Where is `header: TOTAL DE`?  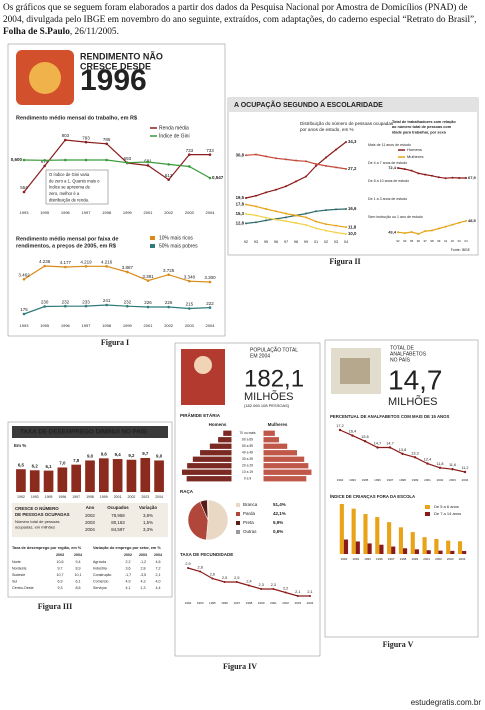
header: TOTAL DE is located at coordinates (402, 348).